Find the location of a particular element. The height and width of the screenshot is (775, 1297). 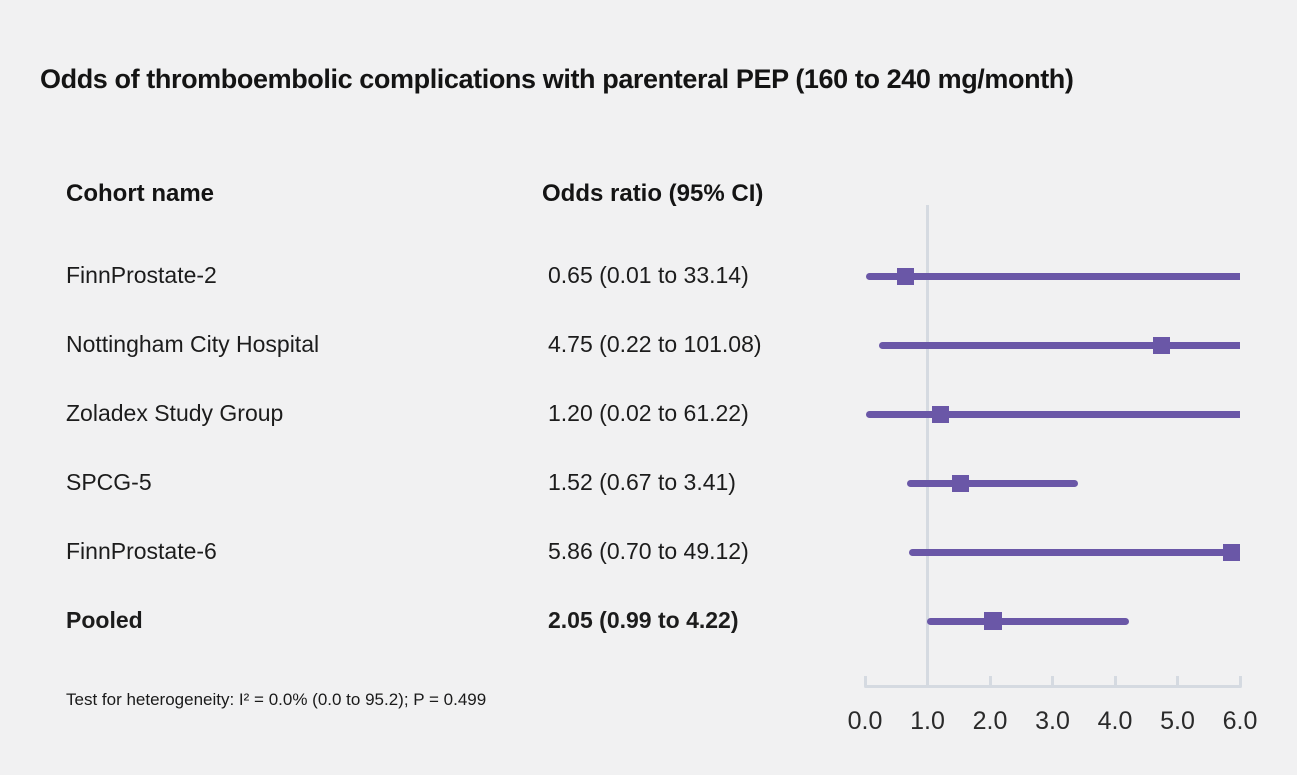

table-row: FinnProstate-6 5.86 (0.70 to 49.12) is located at coordinates (430, 553).